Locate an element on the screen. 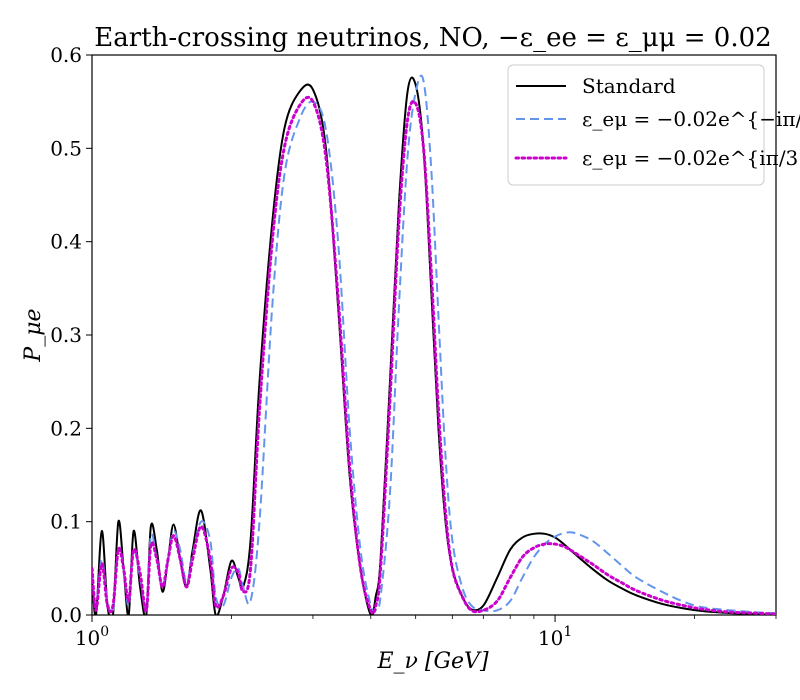 The image size is (800, 700). x-tick-label: 10⁰ is located at coordinates (92, 637).